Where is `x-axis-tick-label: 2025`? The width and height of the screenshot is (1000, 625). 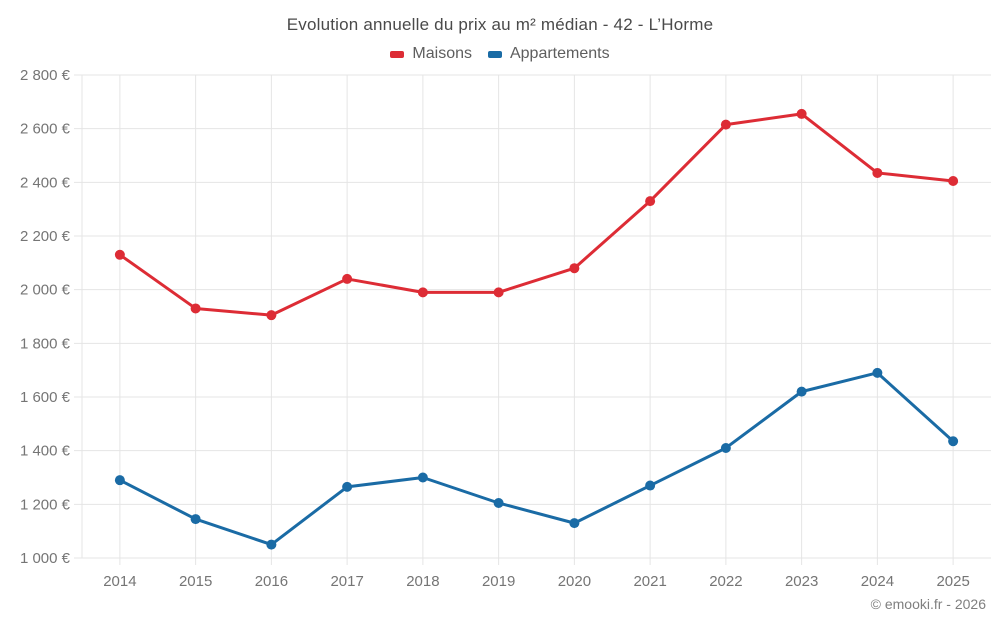
x-axis-tick-label: 2025 is located at coordinates (952, 581).